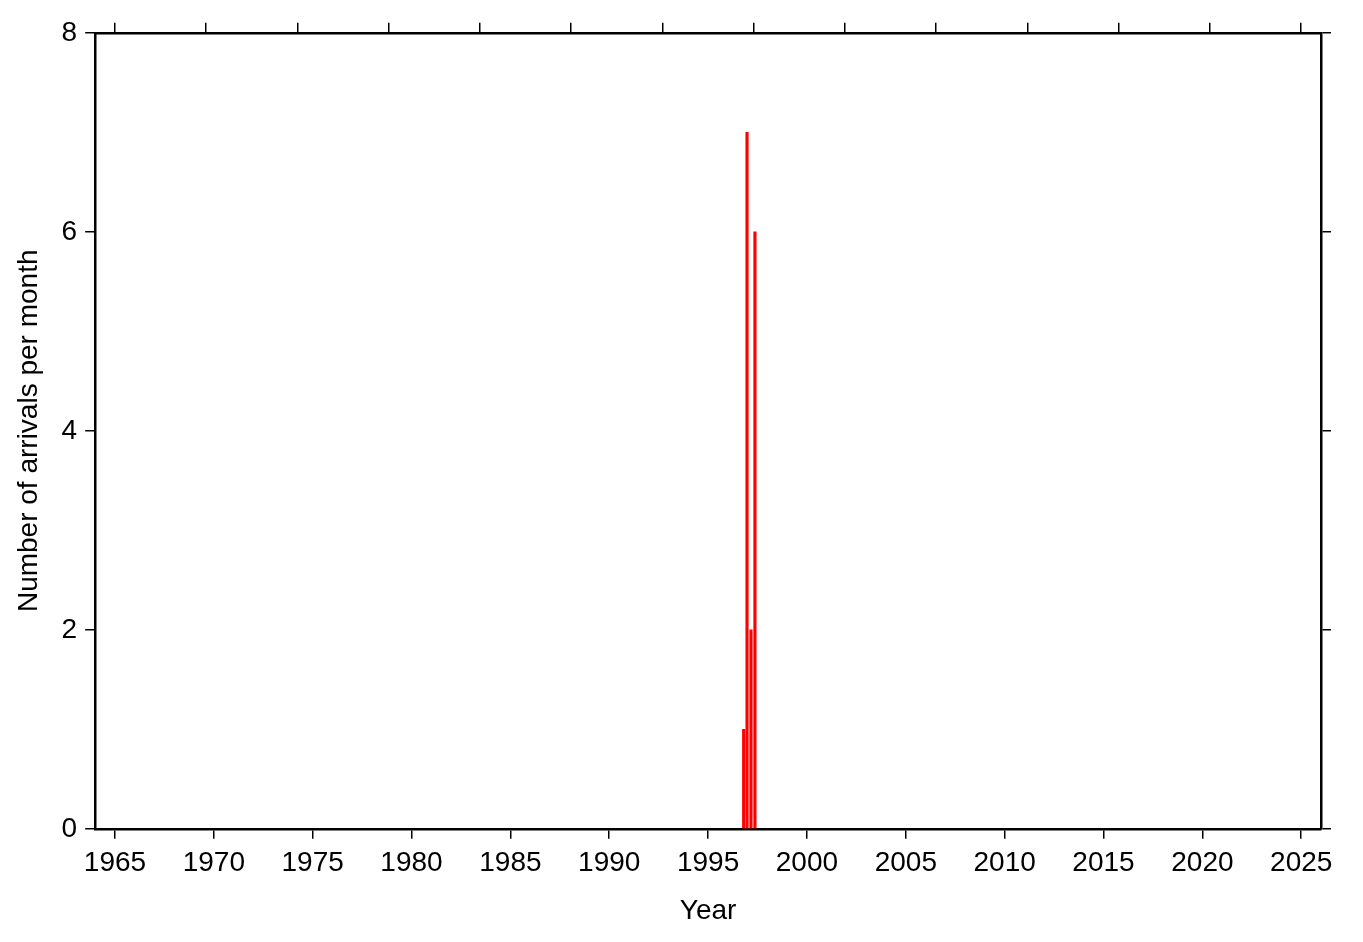  Describe the element at coordinates (69, 827) in the screenshot. I see `y-tick-label: 0` at that location.